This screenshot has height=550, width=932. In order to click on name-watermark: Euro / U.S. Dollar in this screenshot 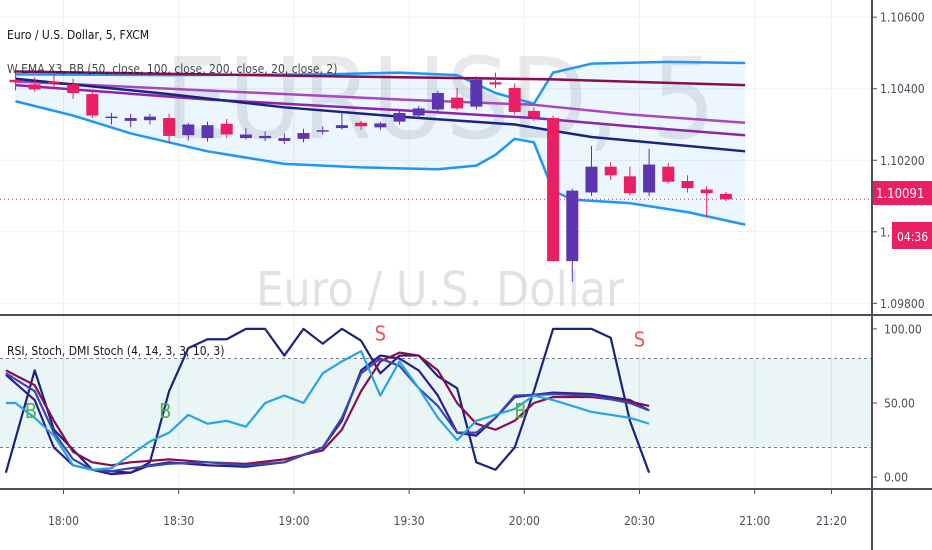, I will do `click(440, 290)`.